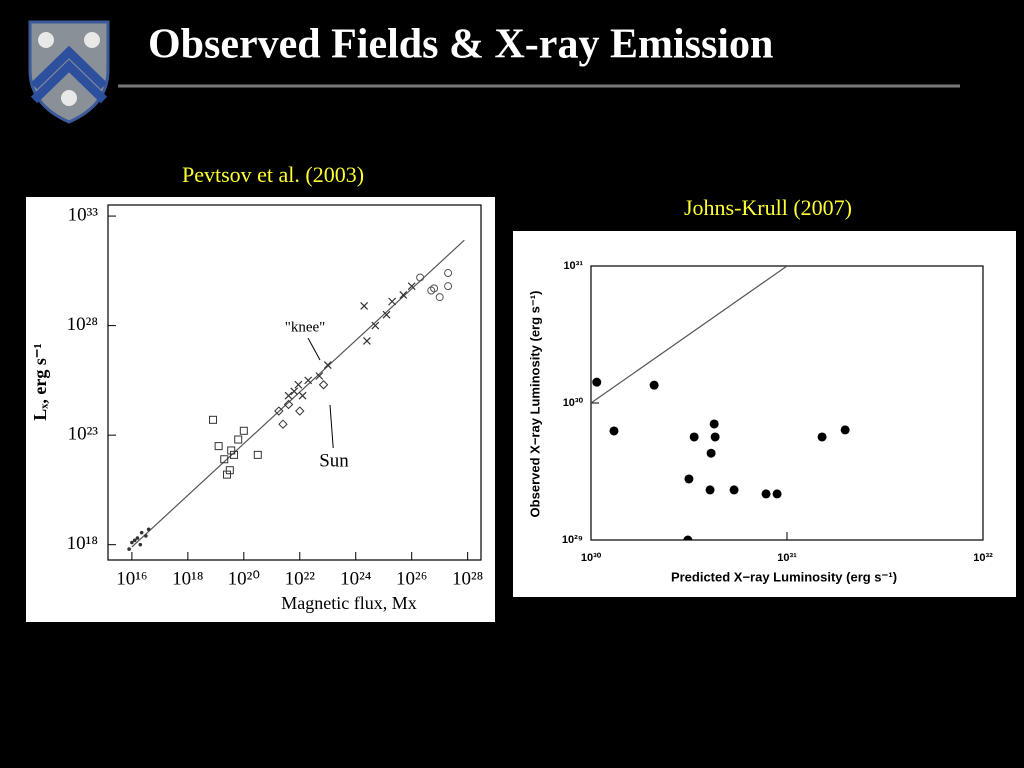  What do you see at coordinates (787, 558) in the screenshot?
I see `x-tick-label: 10³¹` at bounding box center [787, 558].